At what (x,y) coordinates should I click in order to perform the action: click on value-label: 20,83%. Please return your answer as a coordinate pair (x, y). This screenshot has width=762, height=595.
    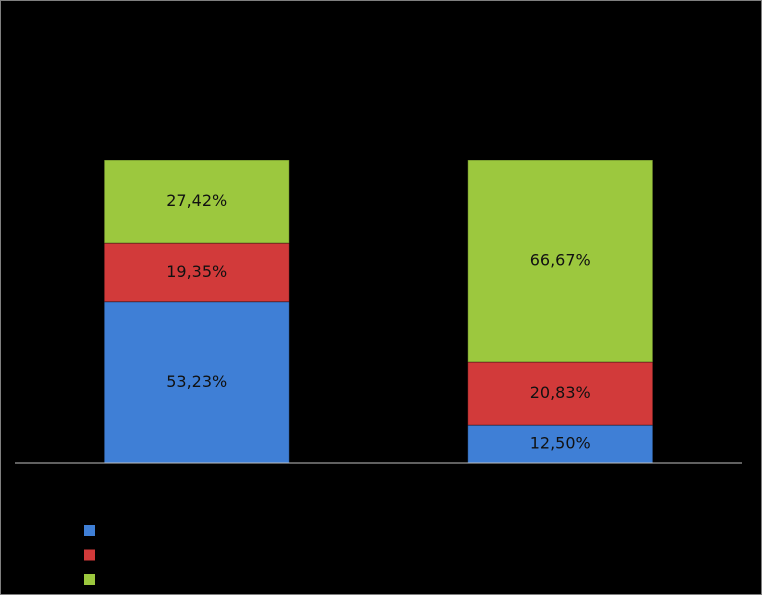
    Looking at the image, I should click on (560, 392).